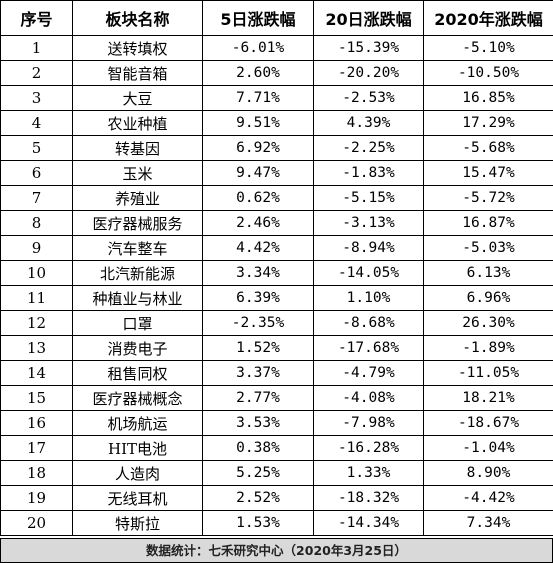  What do you see at coordinates (488, 348) in the screenshot?
I see `cell-ytd-change: -1.89%` at bounding box center [488, 348].